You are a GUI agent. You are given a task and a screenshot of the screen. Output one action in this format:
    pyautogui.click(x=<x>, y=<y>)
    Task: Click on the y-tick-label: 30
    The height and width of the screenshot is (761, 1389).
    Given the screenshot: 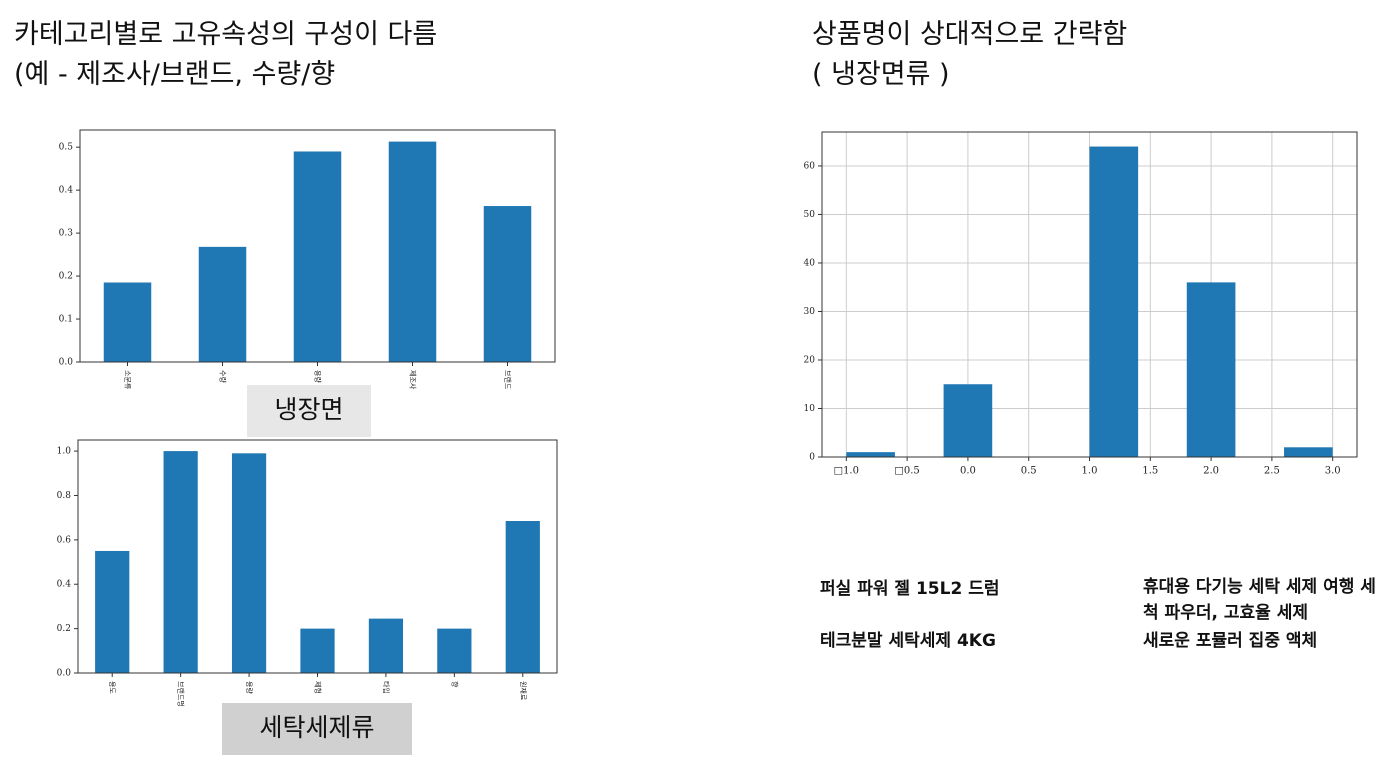 What is the action you would take?
    pyautogui.click(x=810, y=312)
    